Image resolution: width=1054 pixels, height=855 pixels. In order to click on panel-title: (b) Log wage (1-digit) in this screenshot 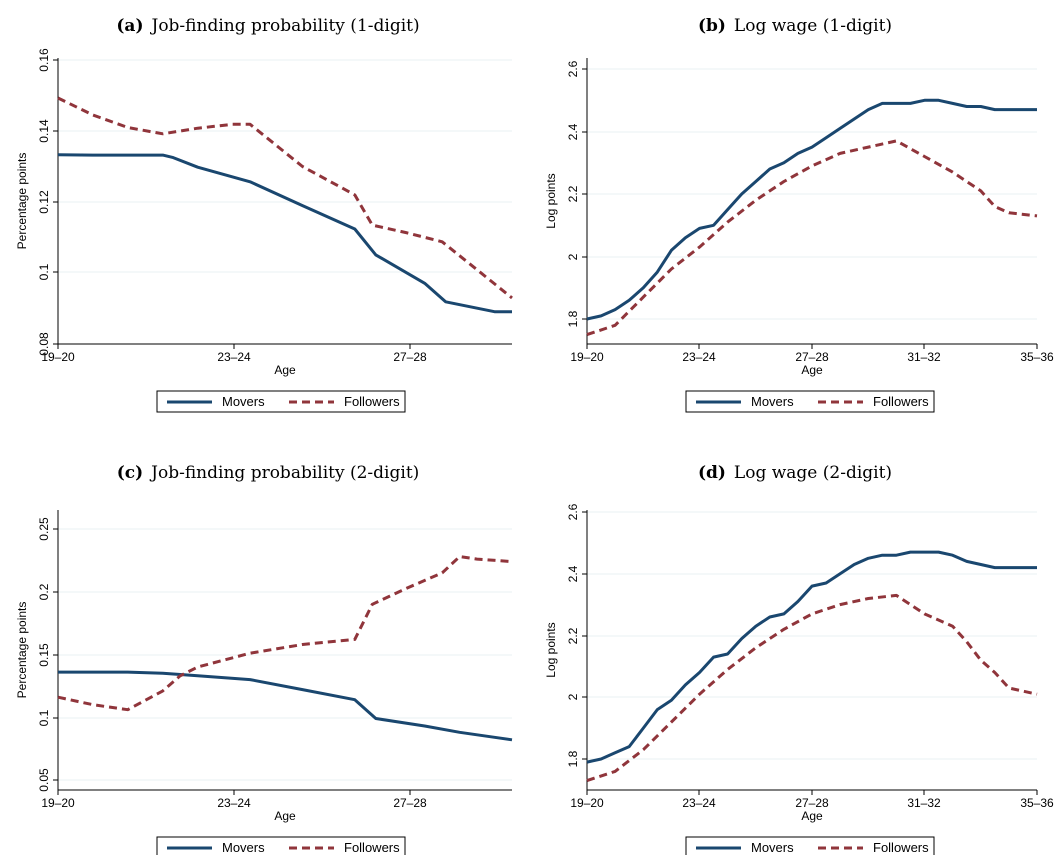, I will do `click(795, 26)`.